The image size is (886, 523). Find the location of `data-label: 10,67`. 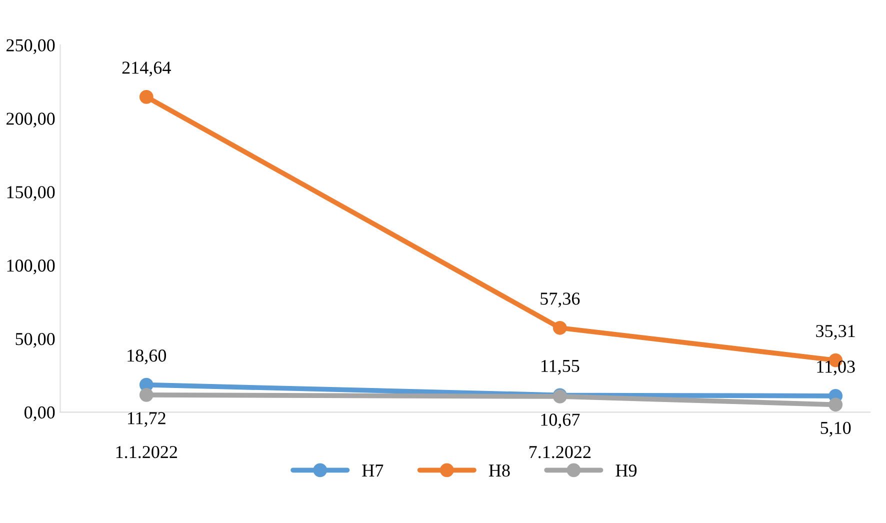

data-label: 10,67 is located at coordinates (560, 421).